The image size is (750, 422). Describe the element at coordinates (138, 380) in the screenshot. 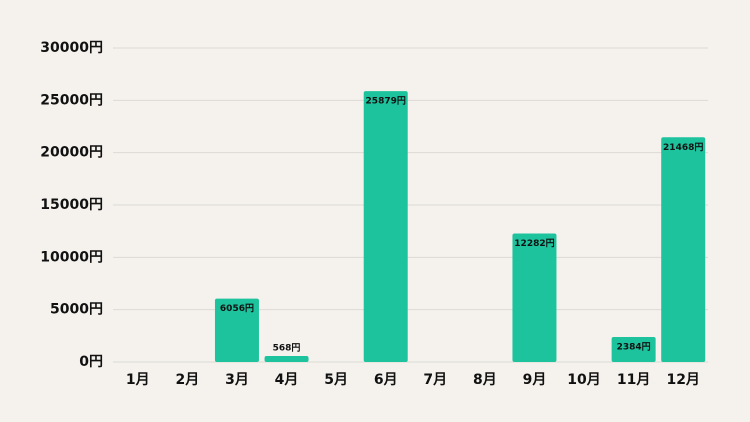

I see `x-tick-label: 1月` at that location.